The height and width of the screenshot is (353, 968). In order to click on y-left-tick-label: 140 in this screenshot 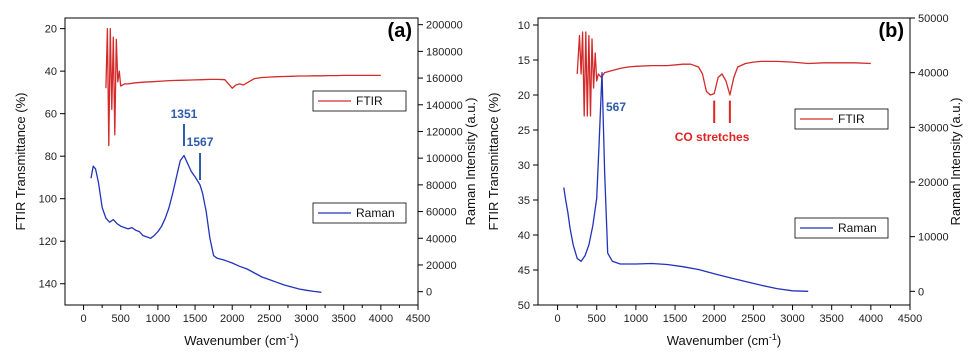, I will do `click(48, 285)`.